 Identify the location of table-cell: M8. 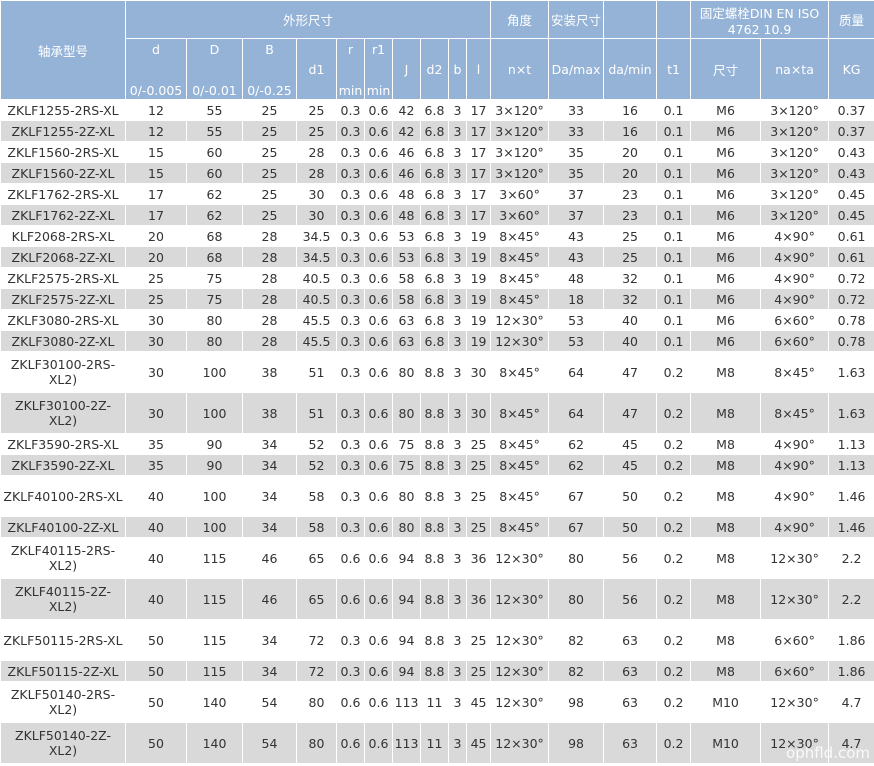
(726, 465).